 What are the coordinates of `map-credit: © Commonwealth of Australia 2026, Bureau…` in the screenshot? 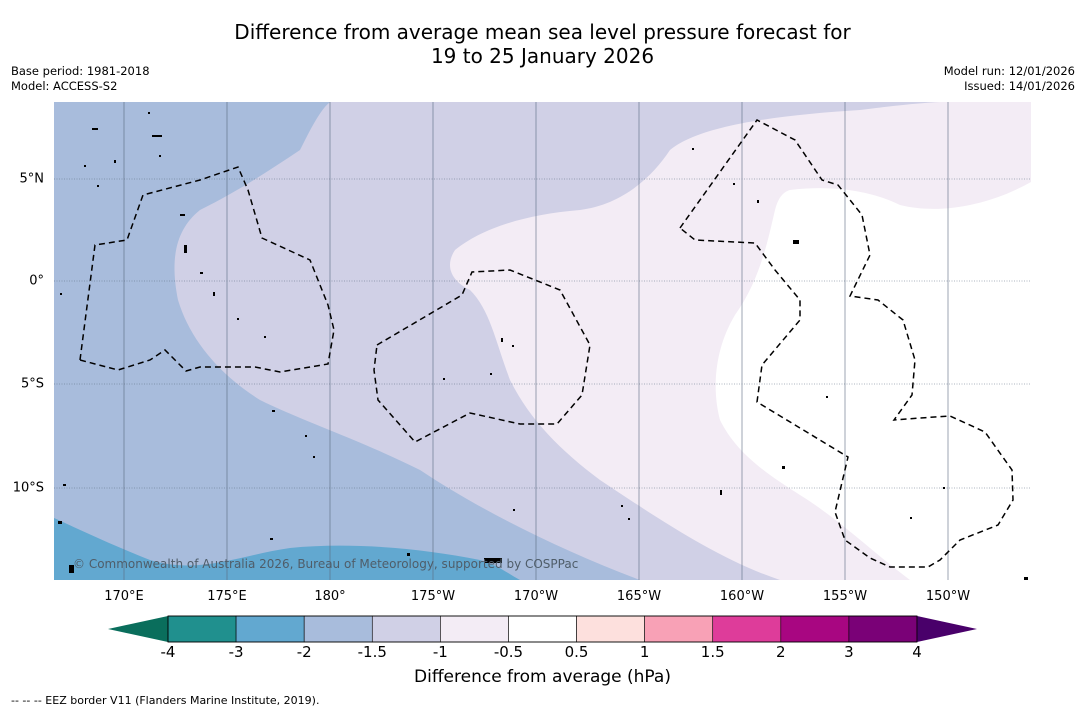 It's located at (326, 564).